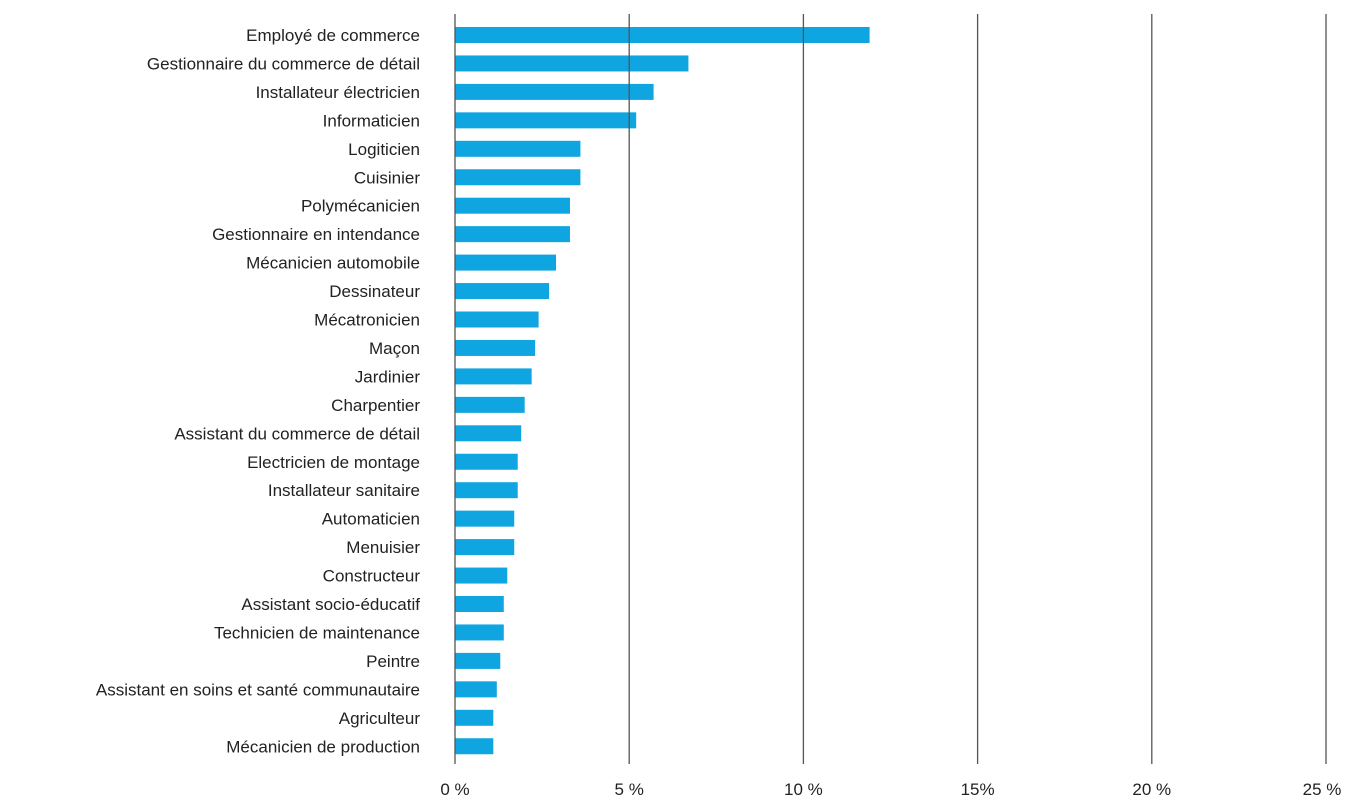 The image size is (1350, 806). What do you see at coordinates (372, 576) in the screenshot?
I see `category-label: Constructeur` at bounding box center [372, 576].